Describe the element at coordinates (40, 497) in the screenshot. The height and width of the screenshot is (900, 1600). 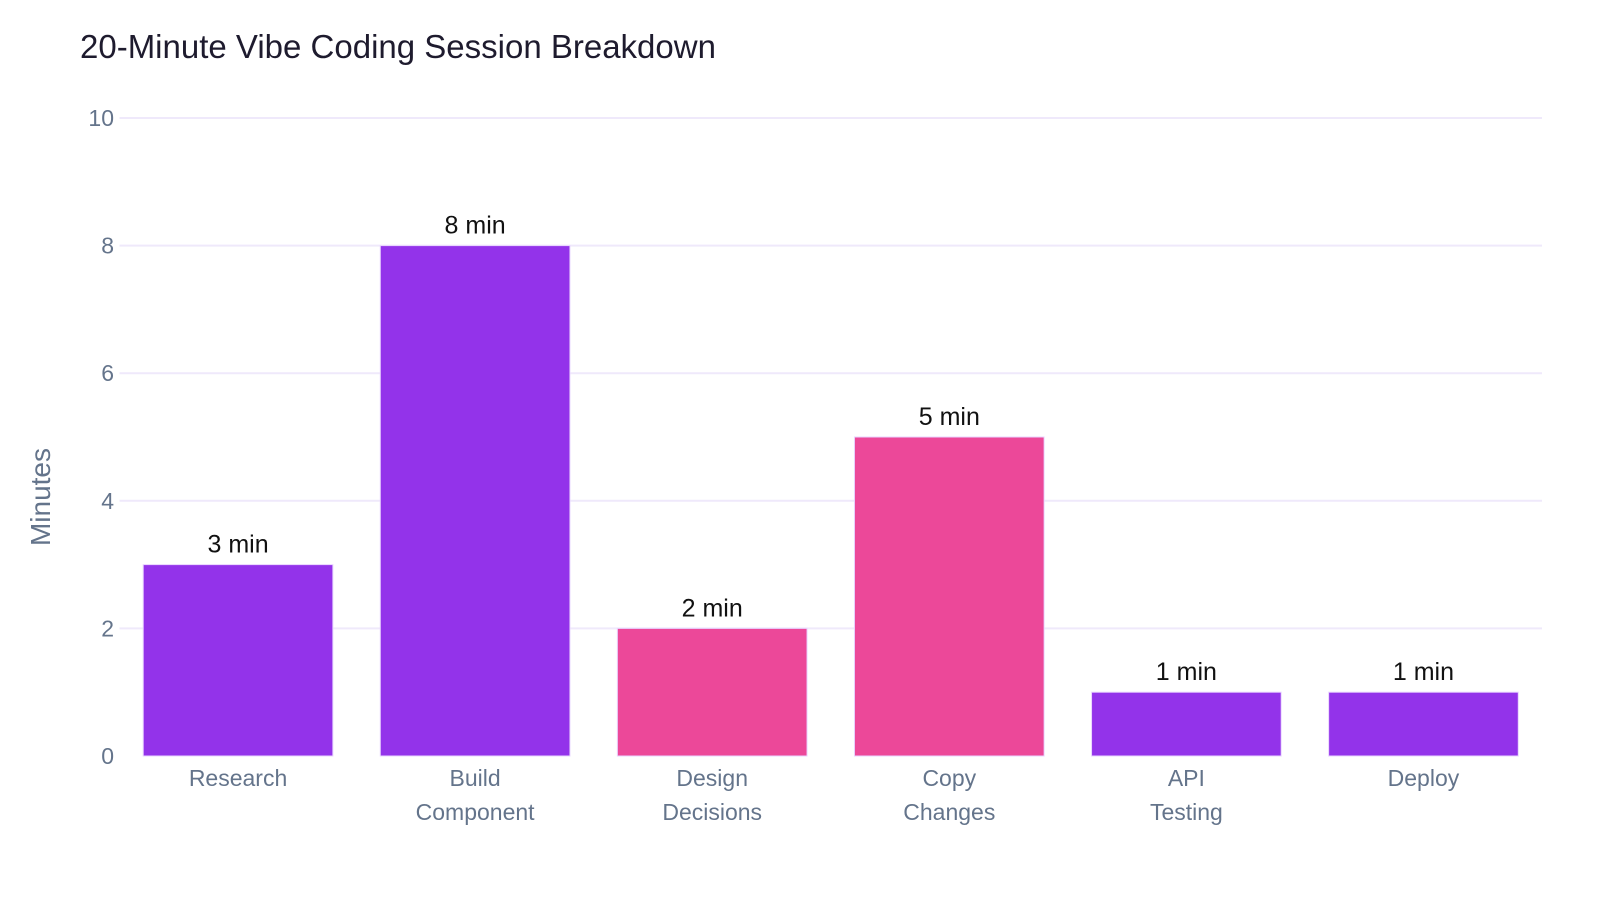
I see `y-axis-title: Minutes` at that location.